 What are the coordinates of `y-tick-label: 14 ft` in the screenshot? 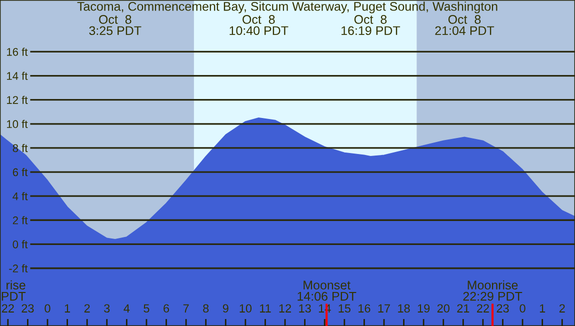 It's located at (17, 76).